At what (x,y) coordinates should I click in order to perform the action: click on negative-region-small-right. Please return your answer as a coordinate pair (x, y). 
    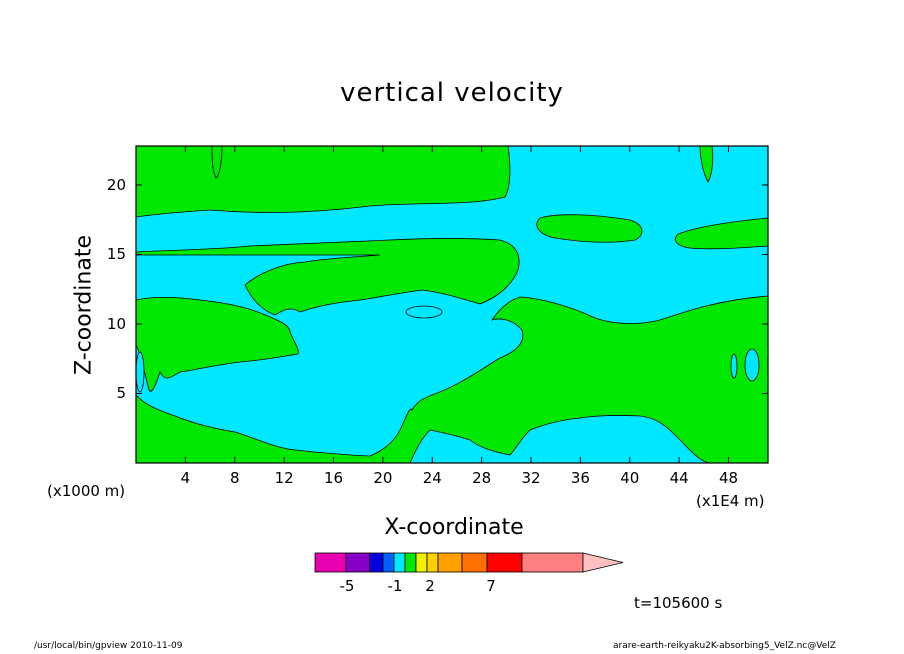
    Looking at the image, I should click on (752, 365).